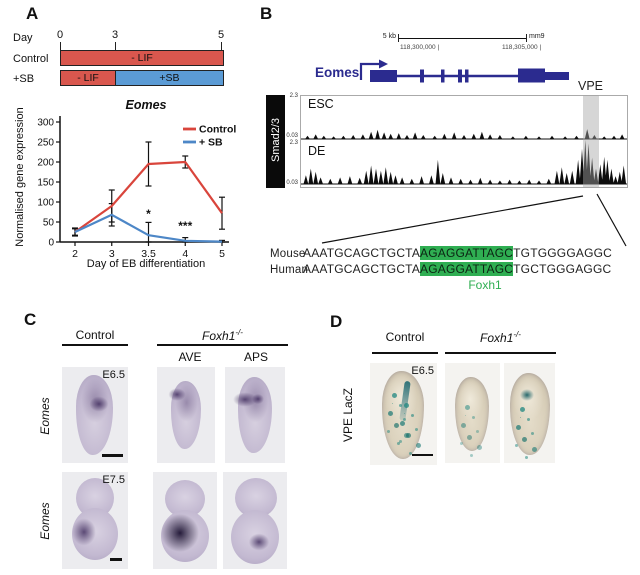 This screenshot has width=640, height=575. Describe the element at coordinates (464, 157) in the screenshot. I see `smad-tracks-svg` at that location.